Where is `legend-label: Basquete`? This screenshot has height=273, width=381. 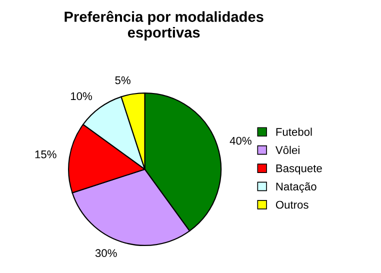 legend-label: Basquete is located at coordinates (299, 169).